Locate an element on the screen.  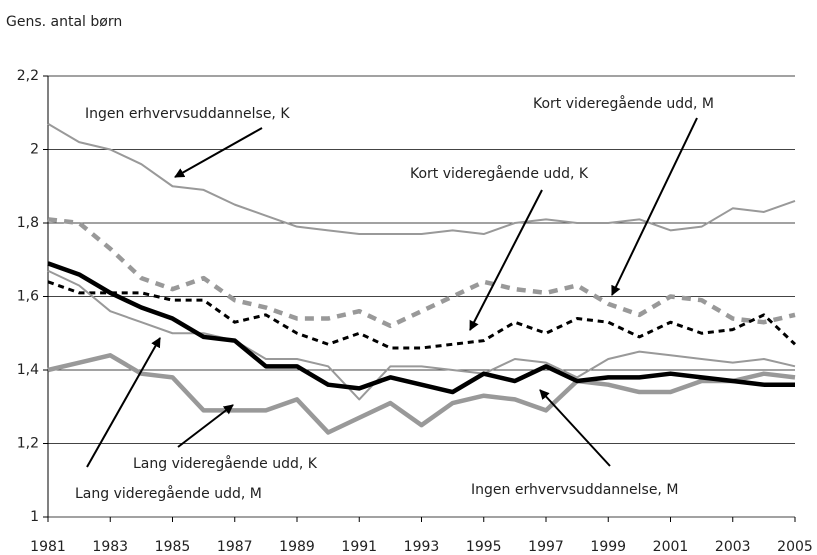
y-tick-label: 1,8 is located at coordinates (28, 223).